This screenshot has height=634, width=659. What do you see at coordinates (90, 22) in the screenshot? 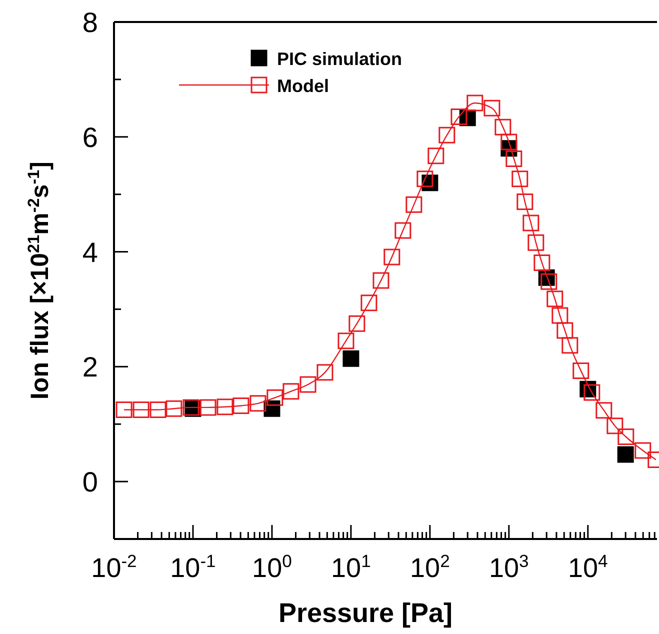
I see `y-tick-label: 8` at bounding box center [90, 22].